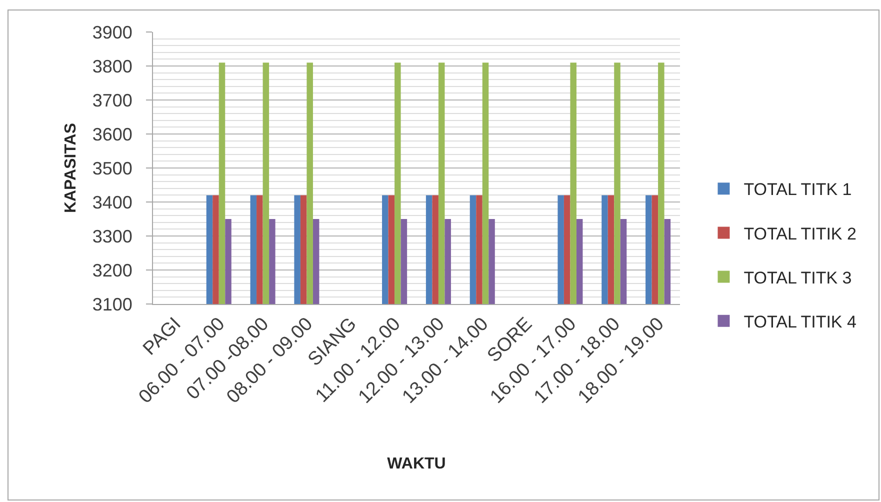 The image size is (881, 502). I want to click on y-tick-label: 3300, so click(112, 236).